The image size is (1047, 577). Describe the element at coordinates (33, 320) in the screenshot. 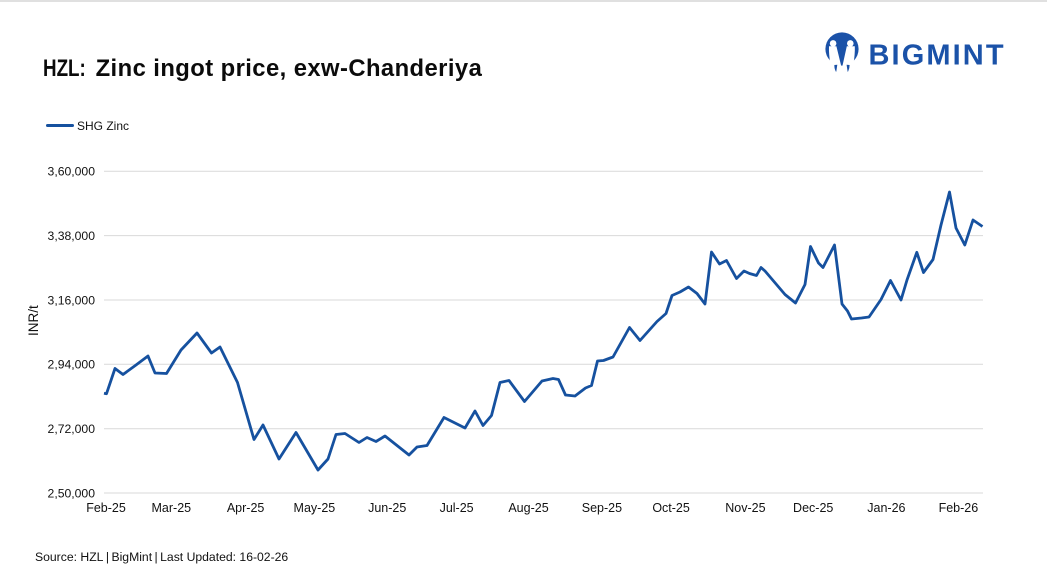

I see `svg-text: INR/t` at that location.